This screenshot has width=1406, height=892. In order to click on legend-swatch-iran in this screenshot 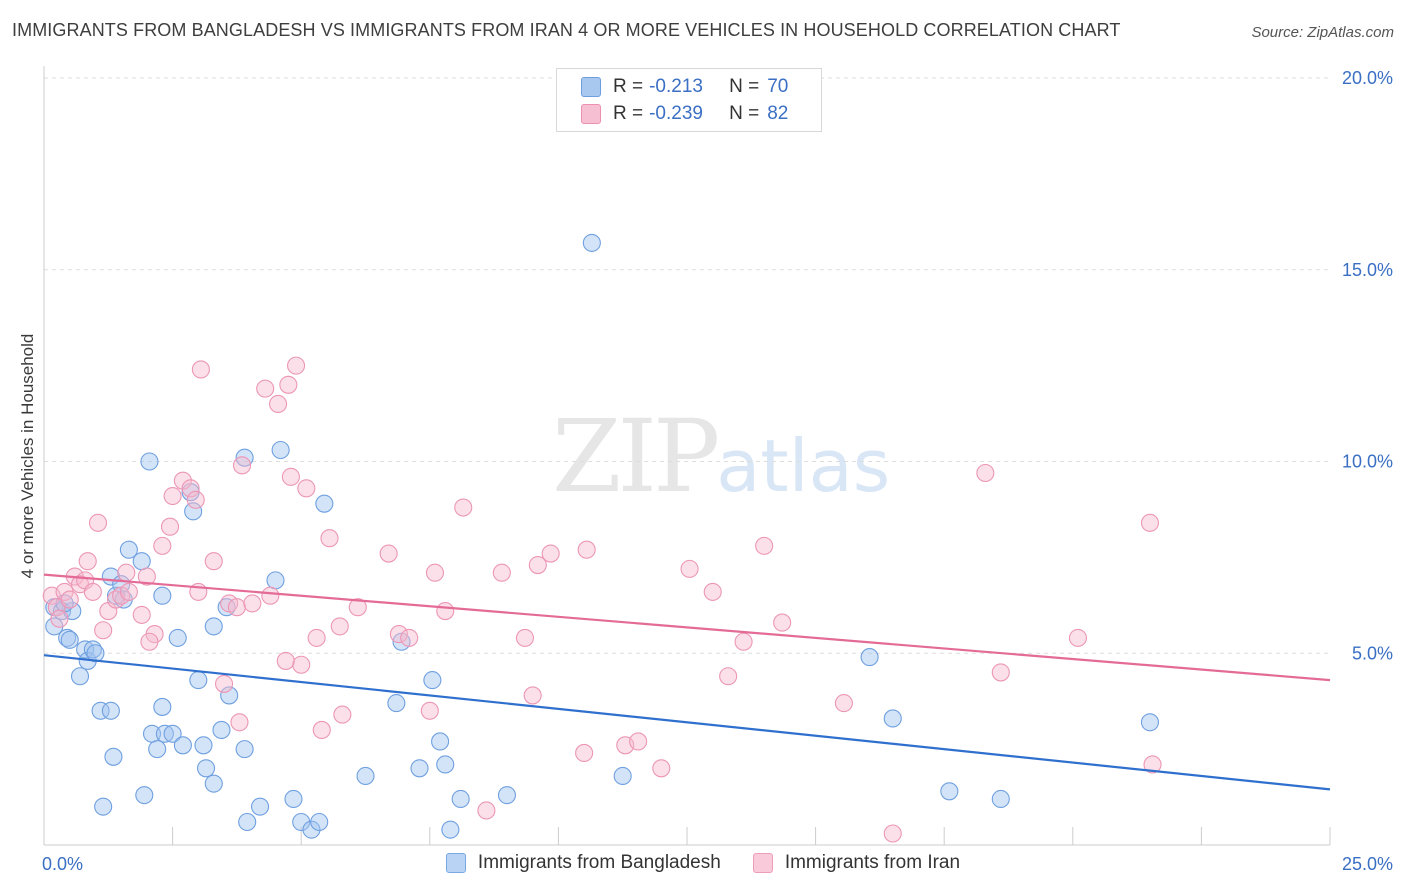, I will do `click(591, 114)`.